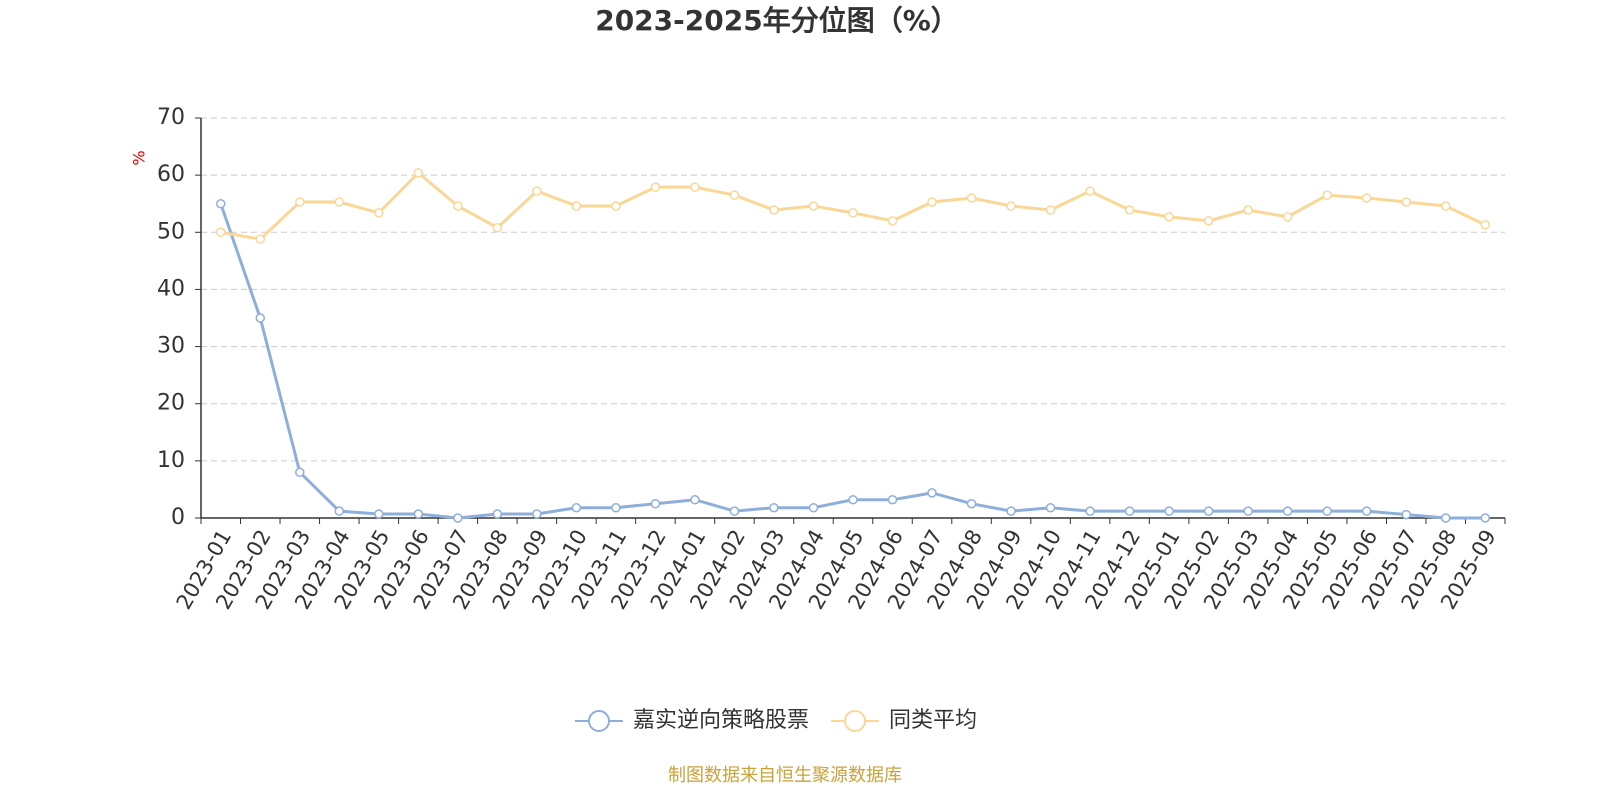  I want to click on y-tick-label: 20, so click(171, 403).